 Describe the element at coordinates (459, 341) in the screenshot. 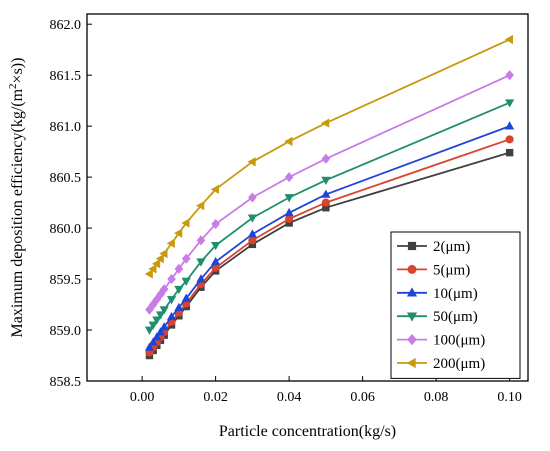

I see `legend-label: 100(μm)` at that location.